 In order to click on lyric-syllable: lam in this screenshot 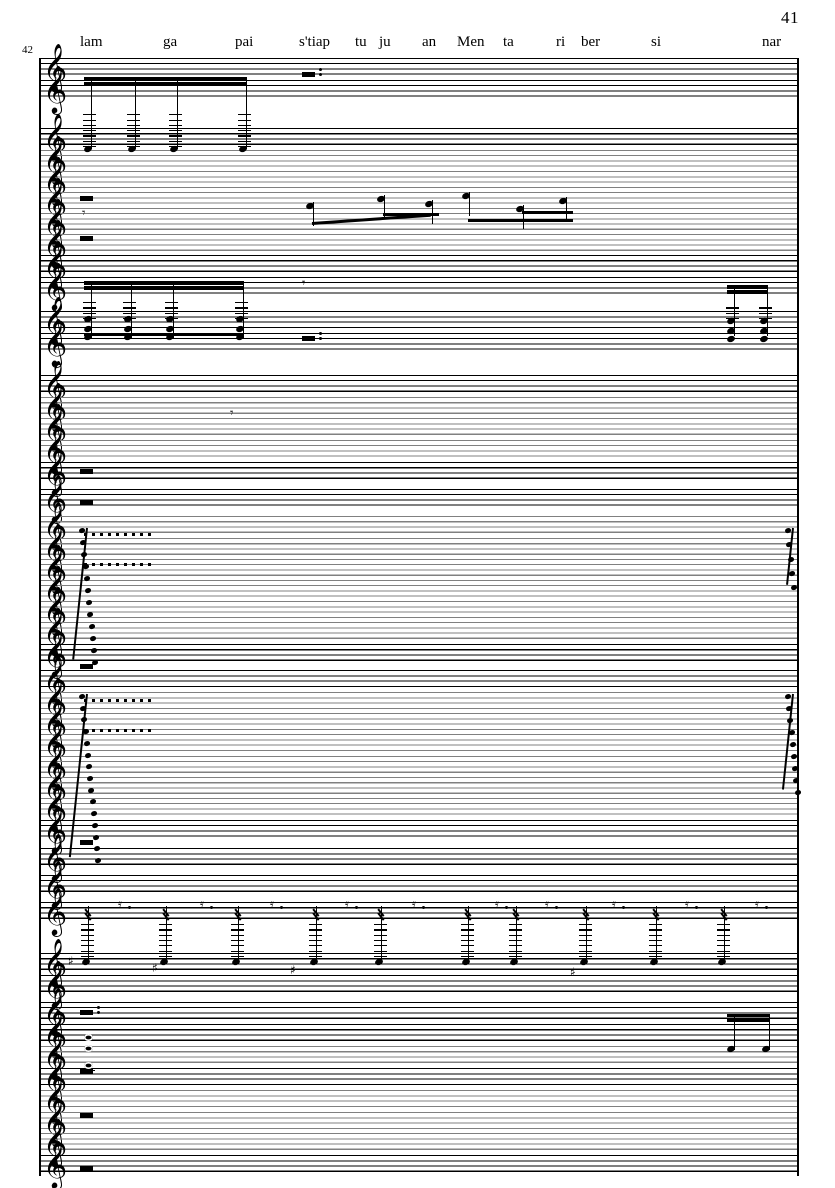, I will do `click(91, 42)`.